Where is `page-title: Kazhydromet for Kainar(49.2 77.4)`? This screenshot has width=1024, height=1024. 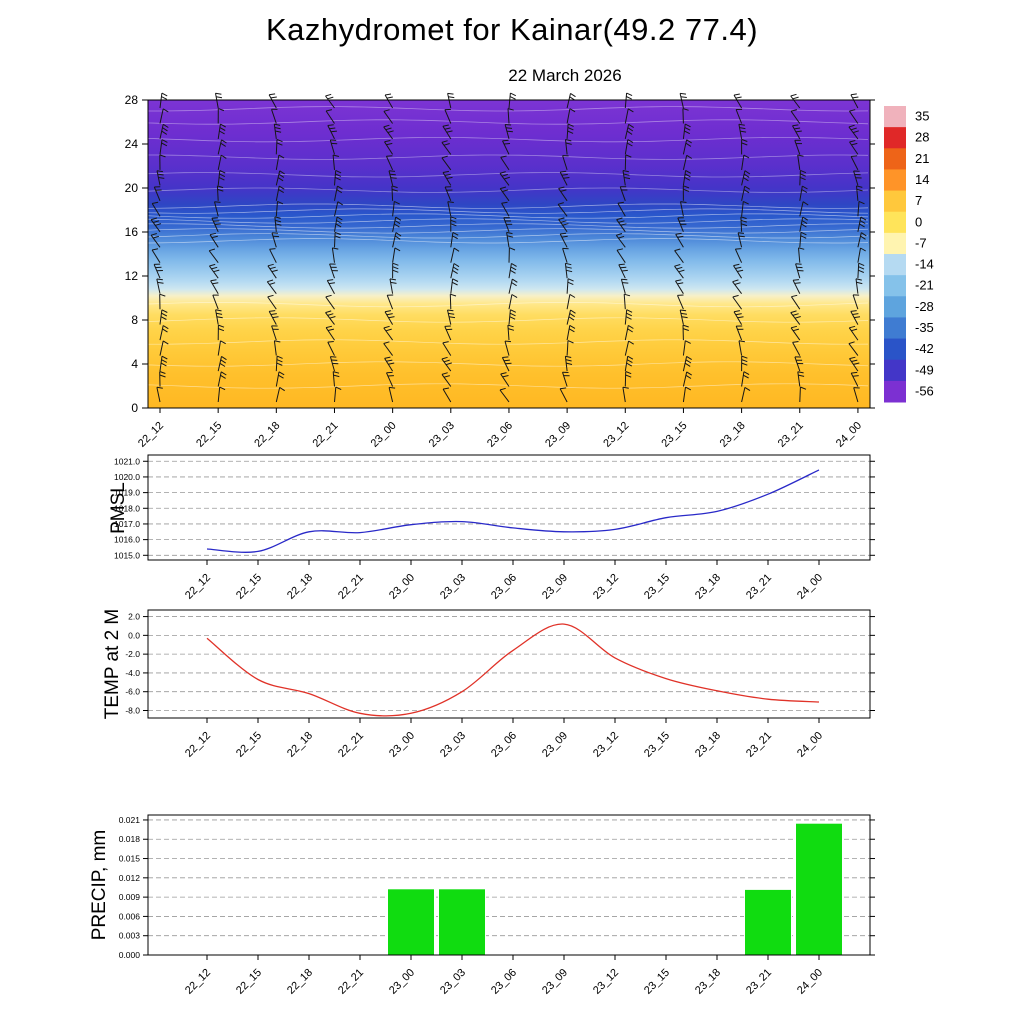 page-title: Kazhydromet for Kainar(49.2 77.4) is located at coordinates (512, 29).